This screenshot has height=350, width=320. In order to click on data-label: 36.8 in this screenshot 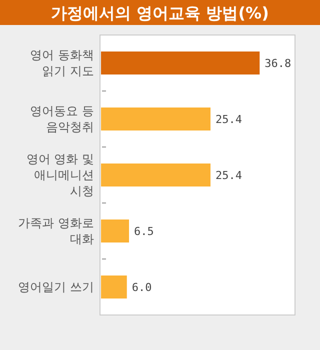, I will do `click(278, 63)`.